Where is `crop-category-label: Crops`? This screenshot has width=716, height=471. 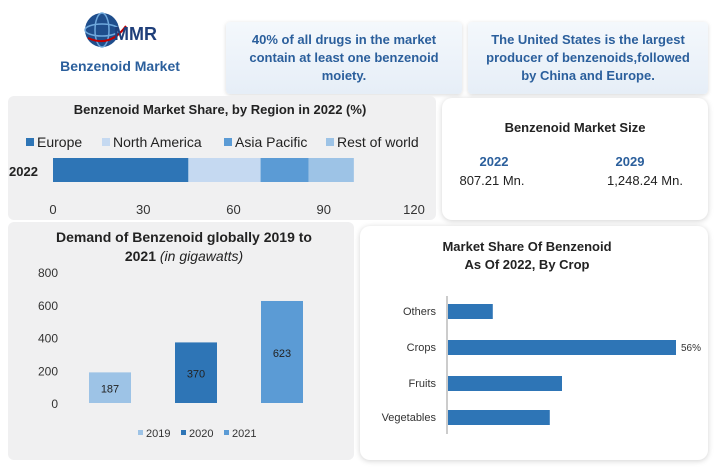
crop-category-label: Crops is located at coordinates (422, 348).